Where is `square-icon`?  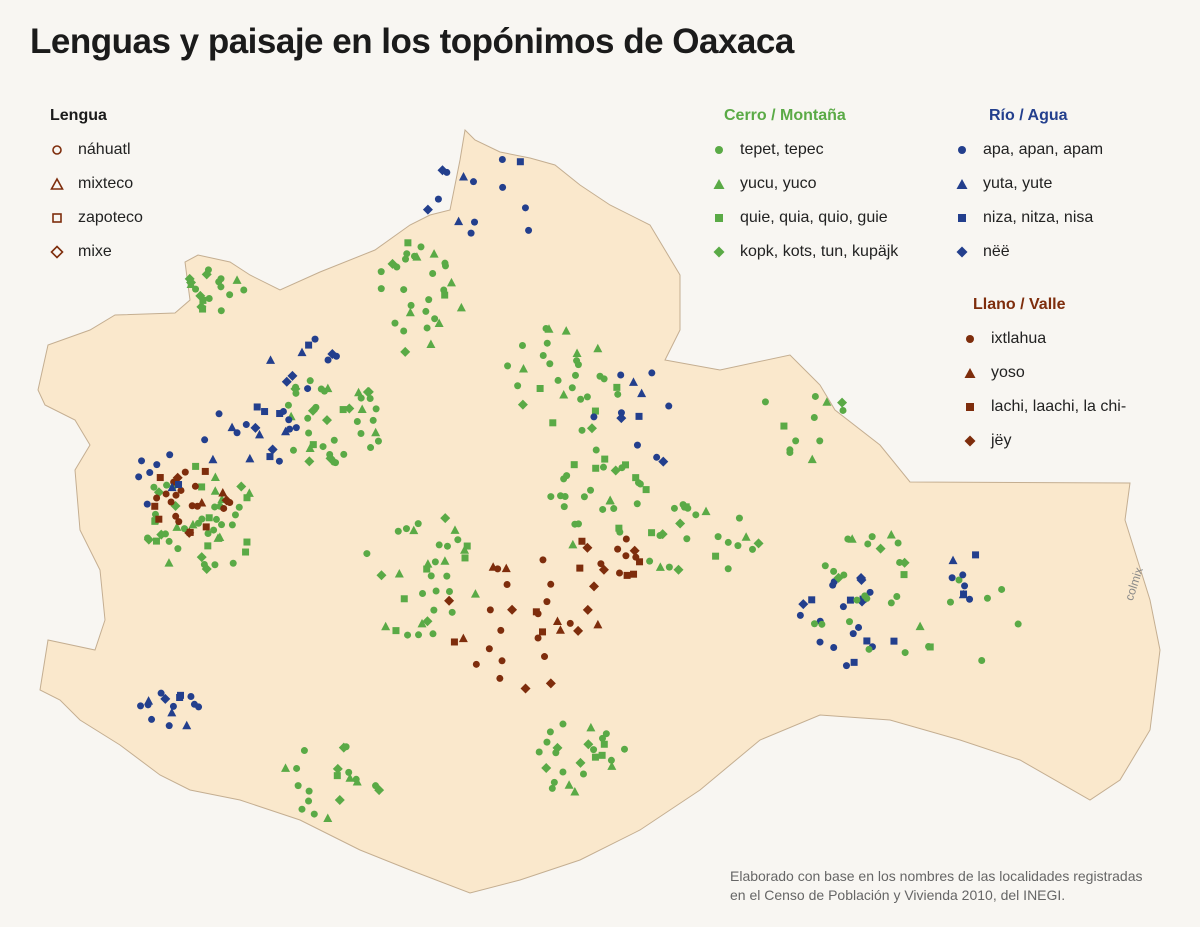
square-icon is located at coordinates (962, 218).